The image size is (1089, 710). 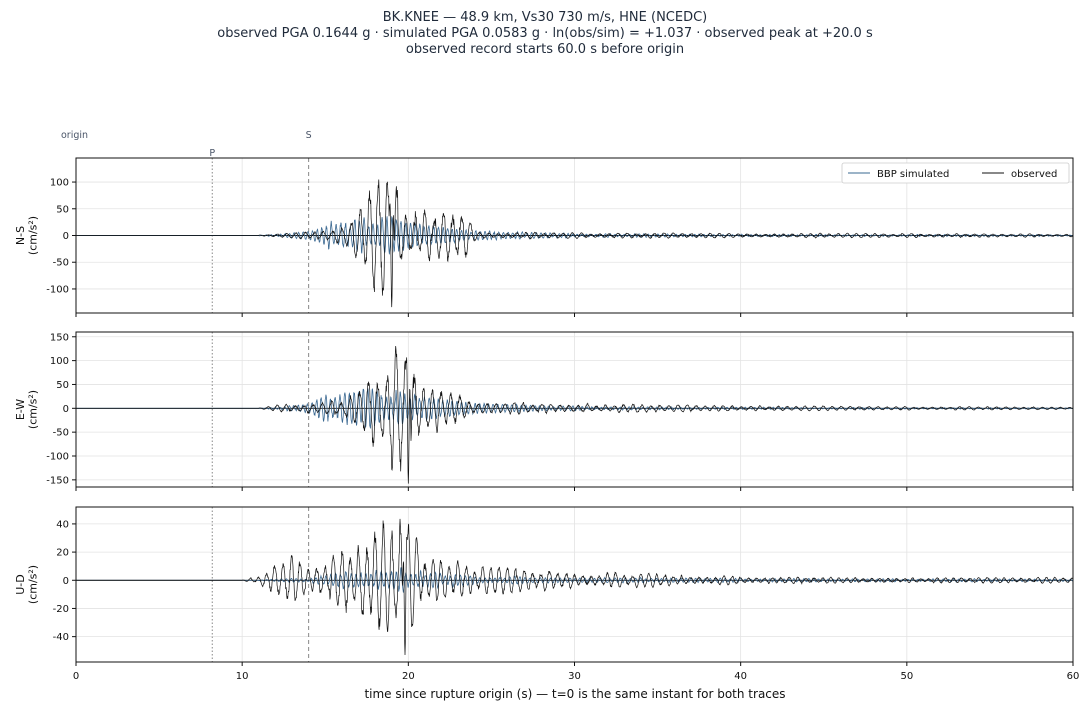 I want to click on y-axis-label: N-S(cm/s²), so click(x=27, y=235).